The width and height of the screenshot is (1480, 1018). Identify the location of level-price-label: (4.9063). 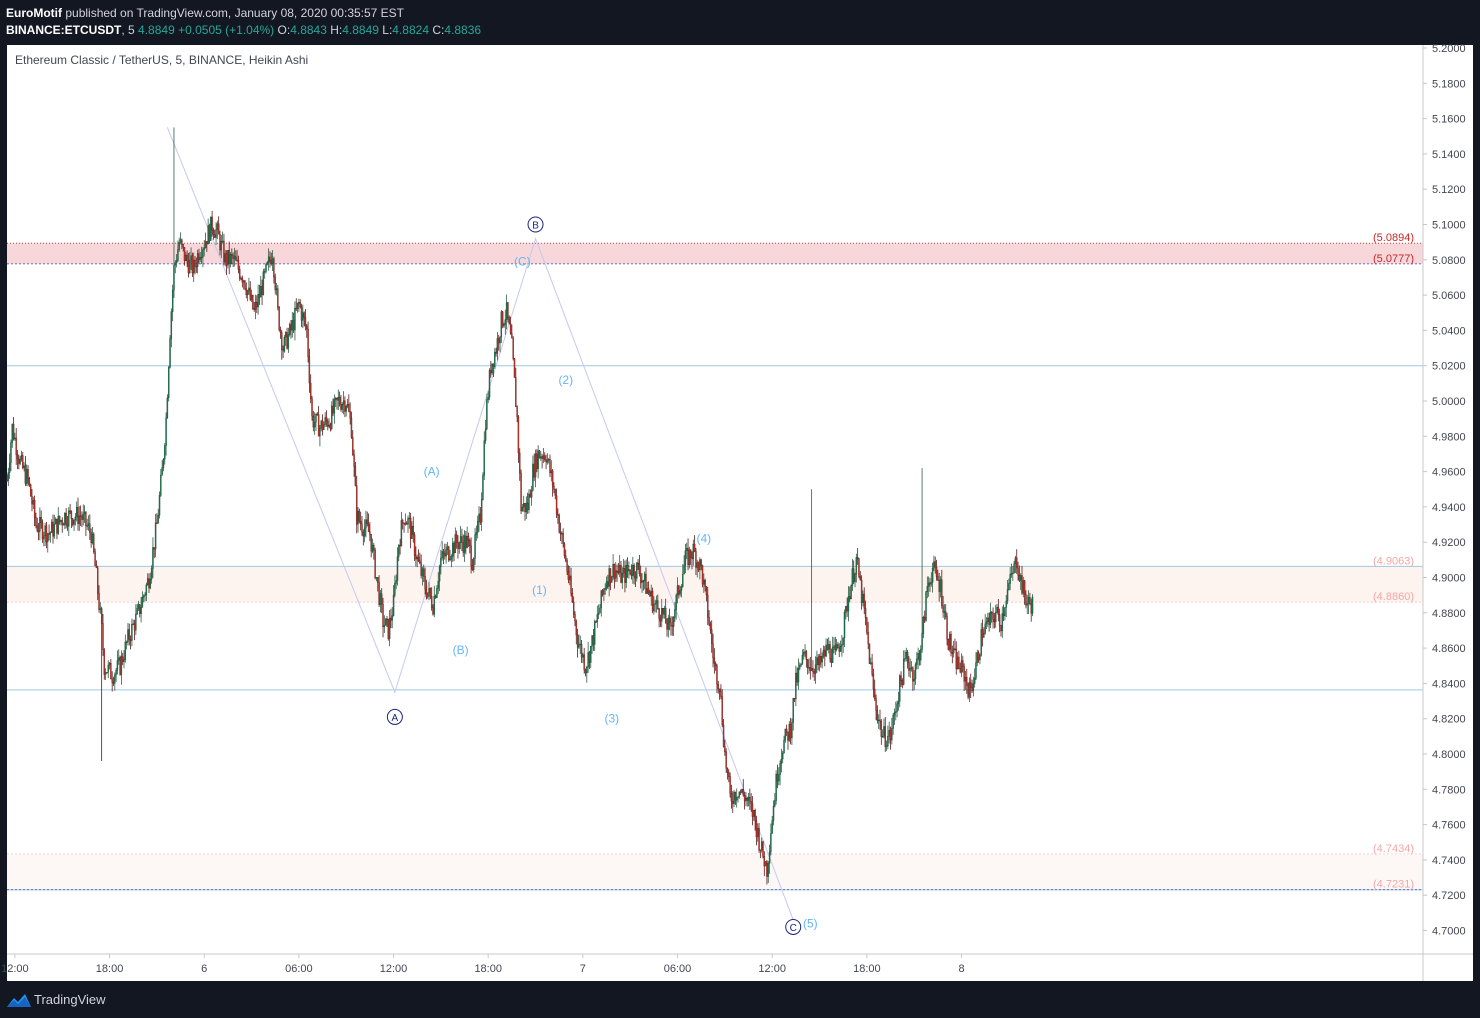
(1393, 561).